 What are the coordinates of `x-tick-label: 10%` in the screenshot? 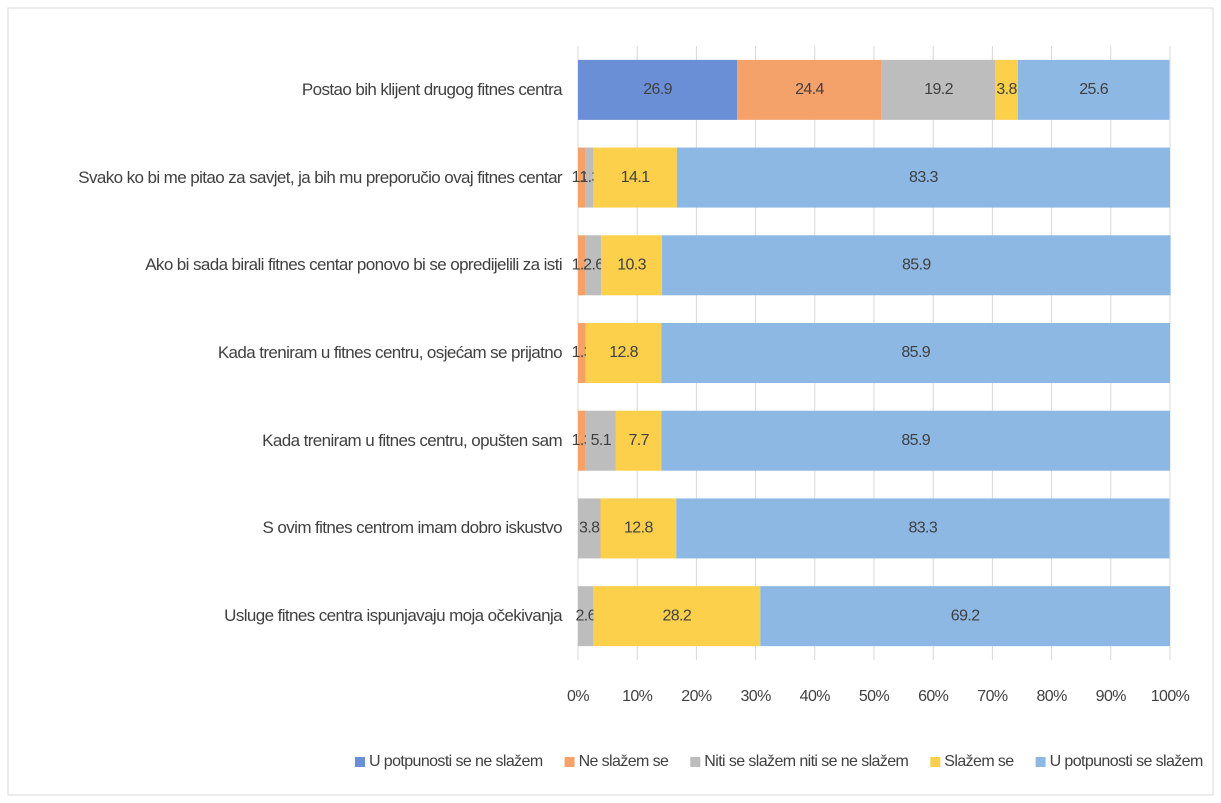 It's located at (637, 696).